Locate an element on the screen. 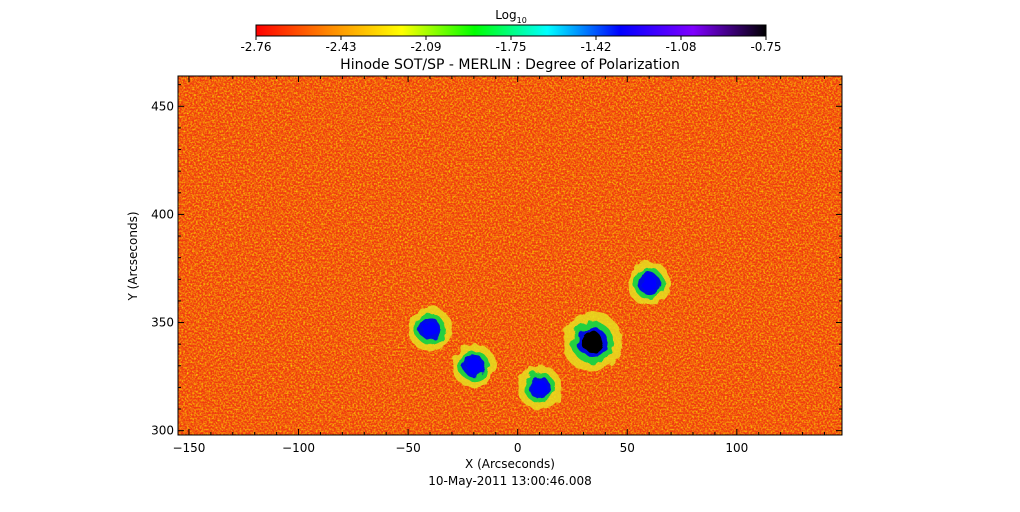  colorbar-tick-label: -2.76 is located at coordinates (255, 47).